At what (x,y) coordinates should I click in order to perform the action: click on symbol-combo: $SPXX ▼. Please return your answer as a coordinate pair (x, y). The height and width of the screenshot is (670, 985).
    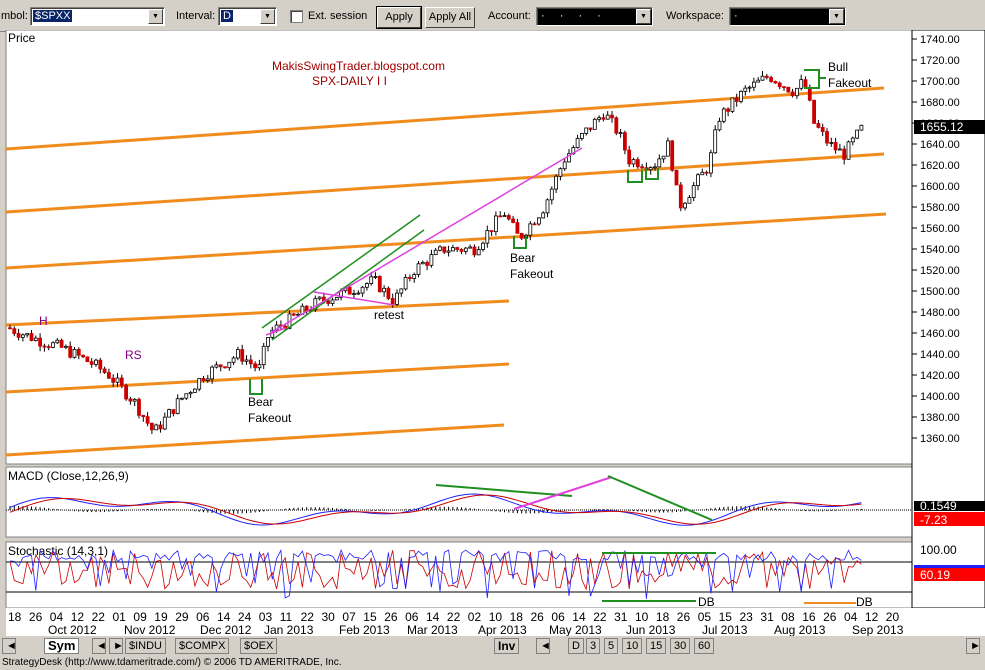
    Looking at the image, I should click on (97, 16).